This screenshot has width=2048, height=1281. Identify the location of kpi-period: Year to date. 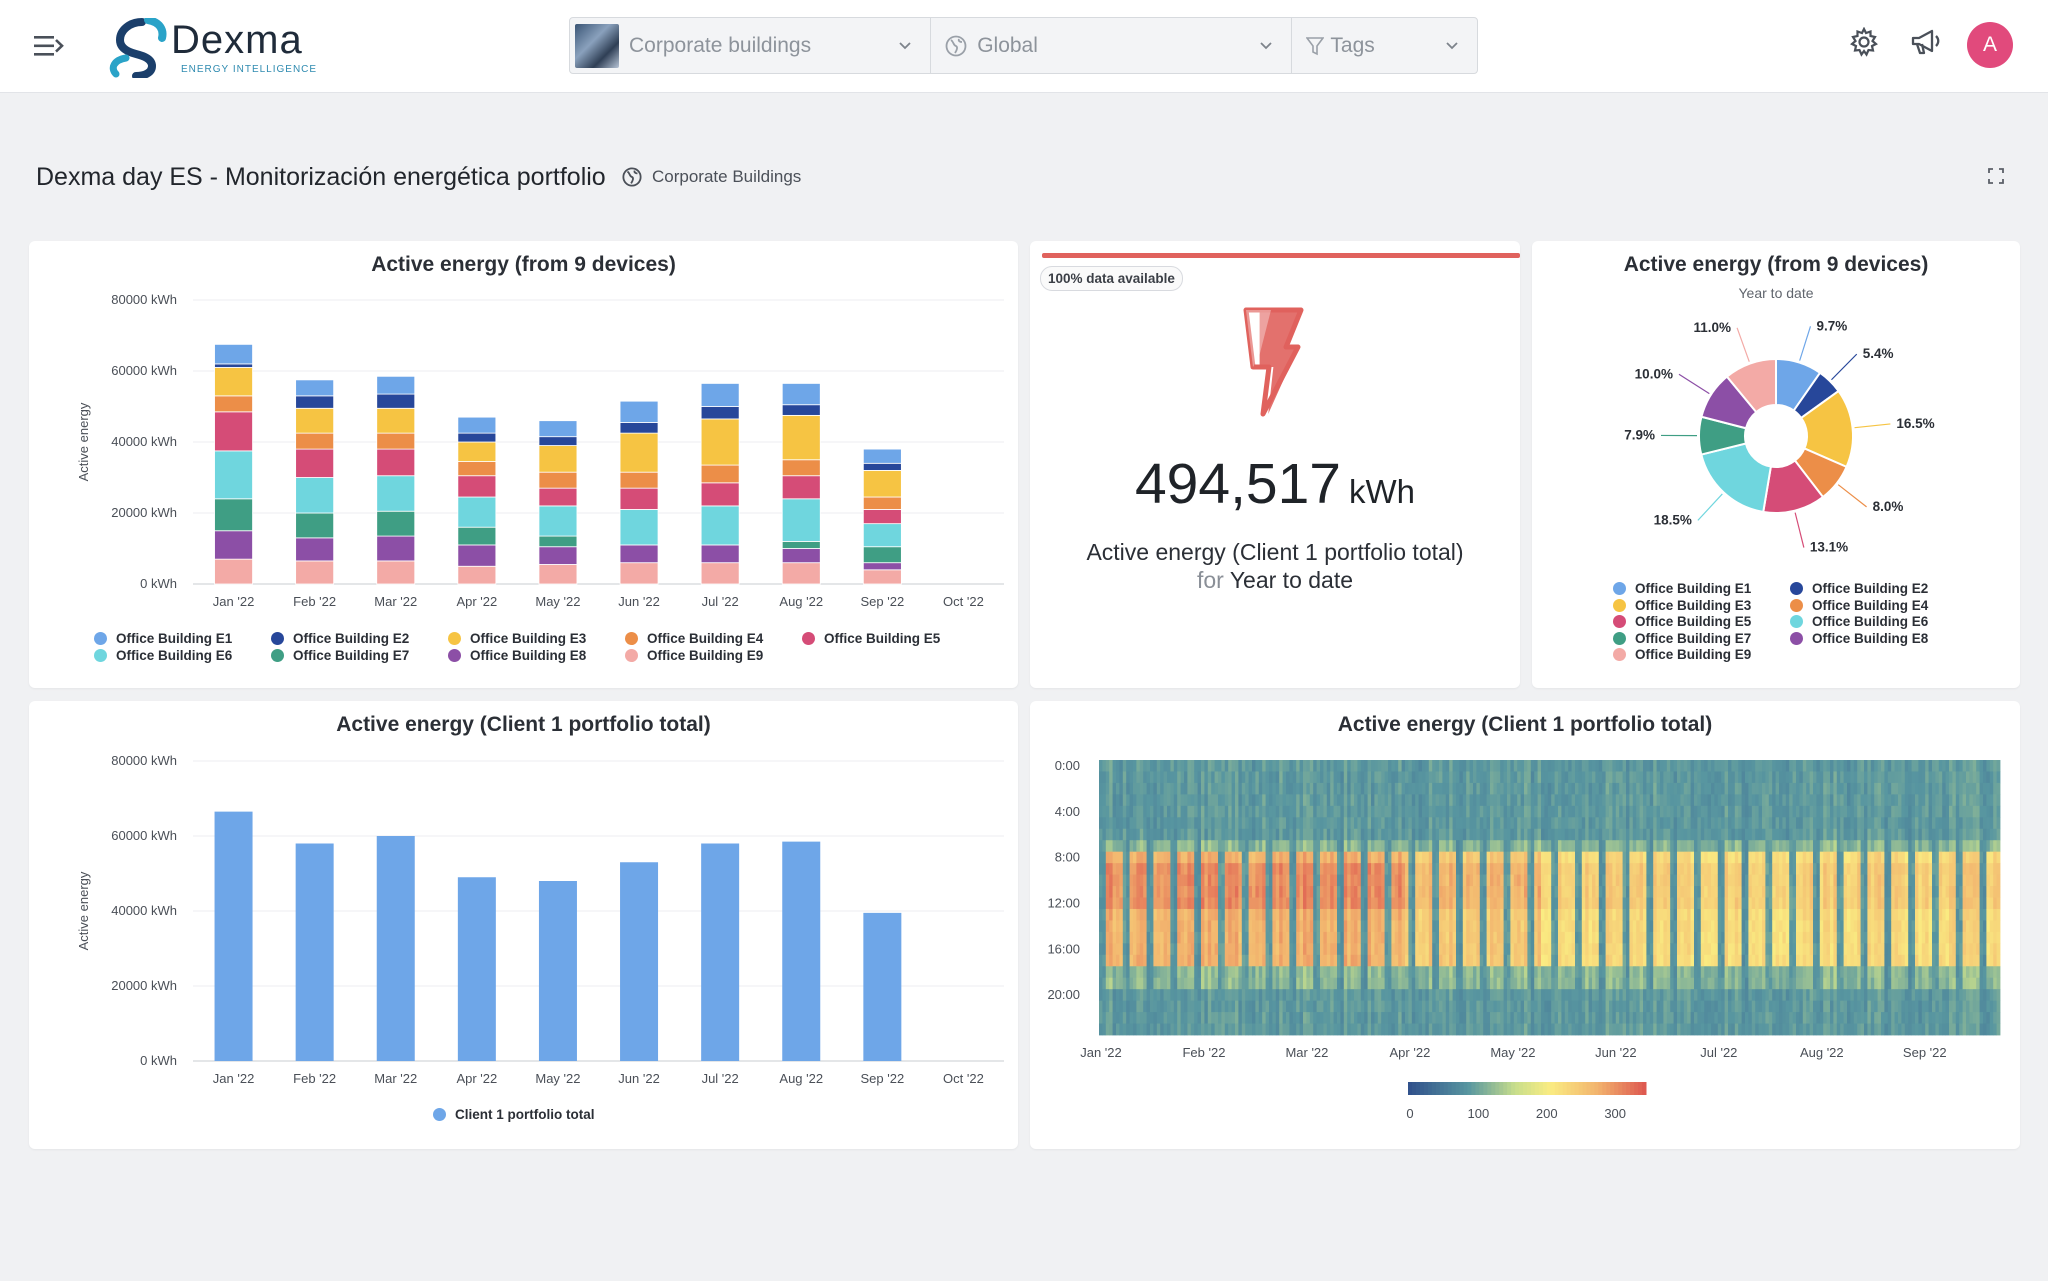
(1291, 580).